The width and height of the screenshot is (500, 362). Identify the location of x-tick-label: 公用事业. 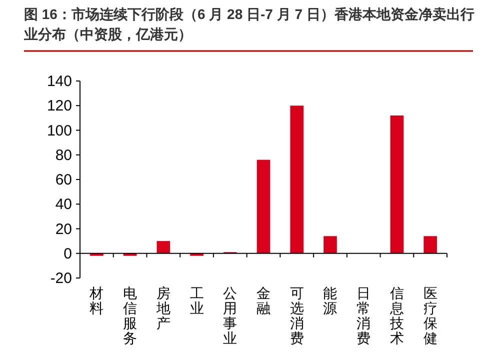
(230, 315).